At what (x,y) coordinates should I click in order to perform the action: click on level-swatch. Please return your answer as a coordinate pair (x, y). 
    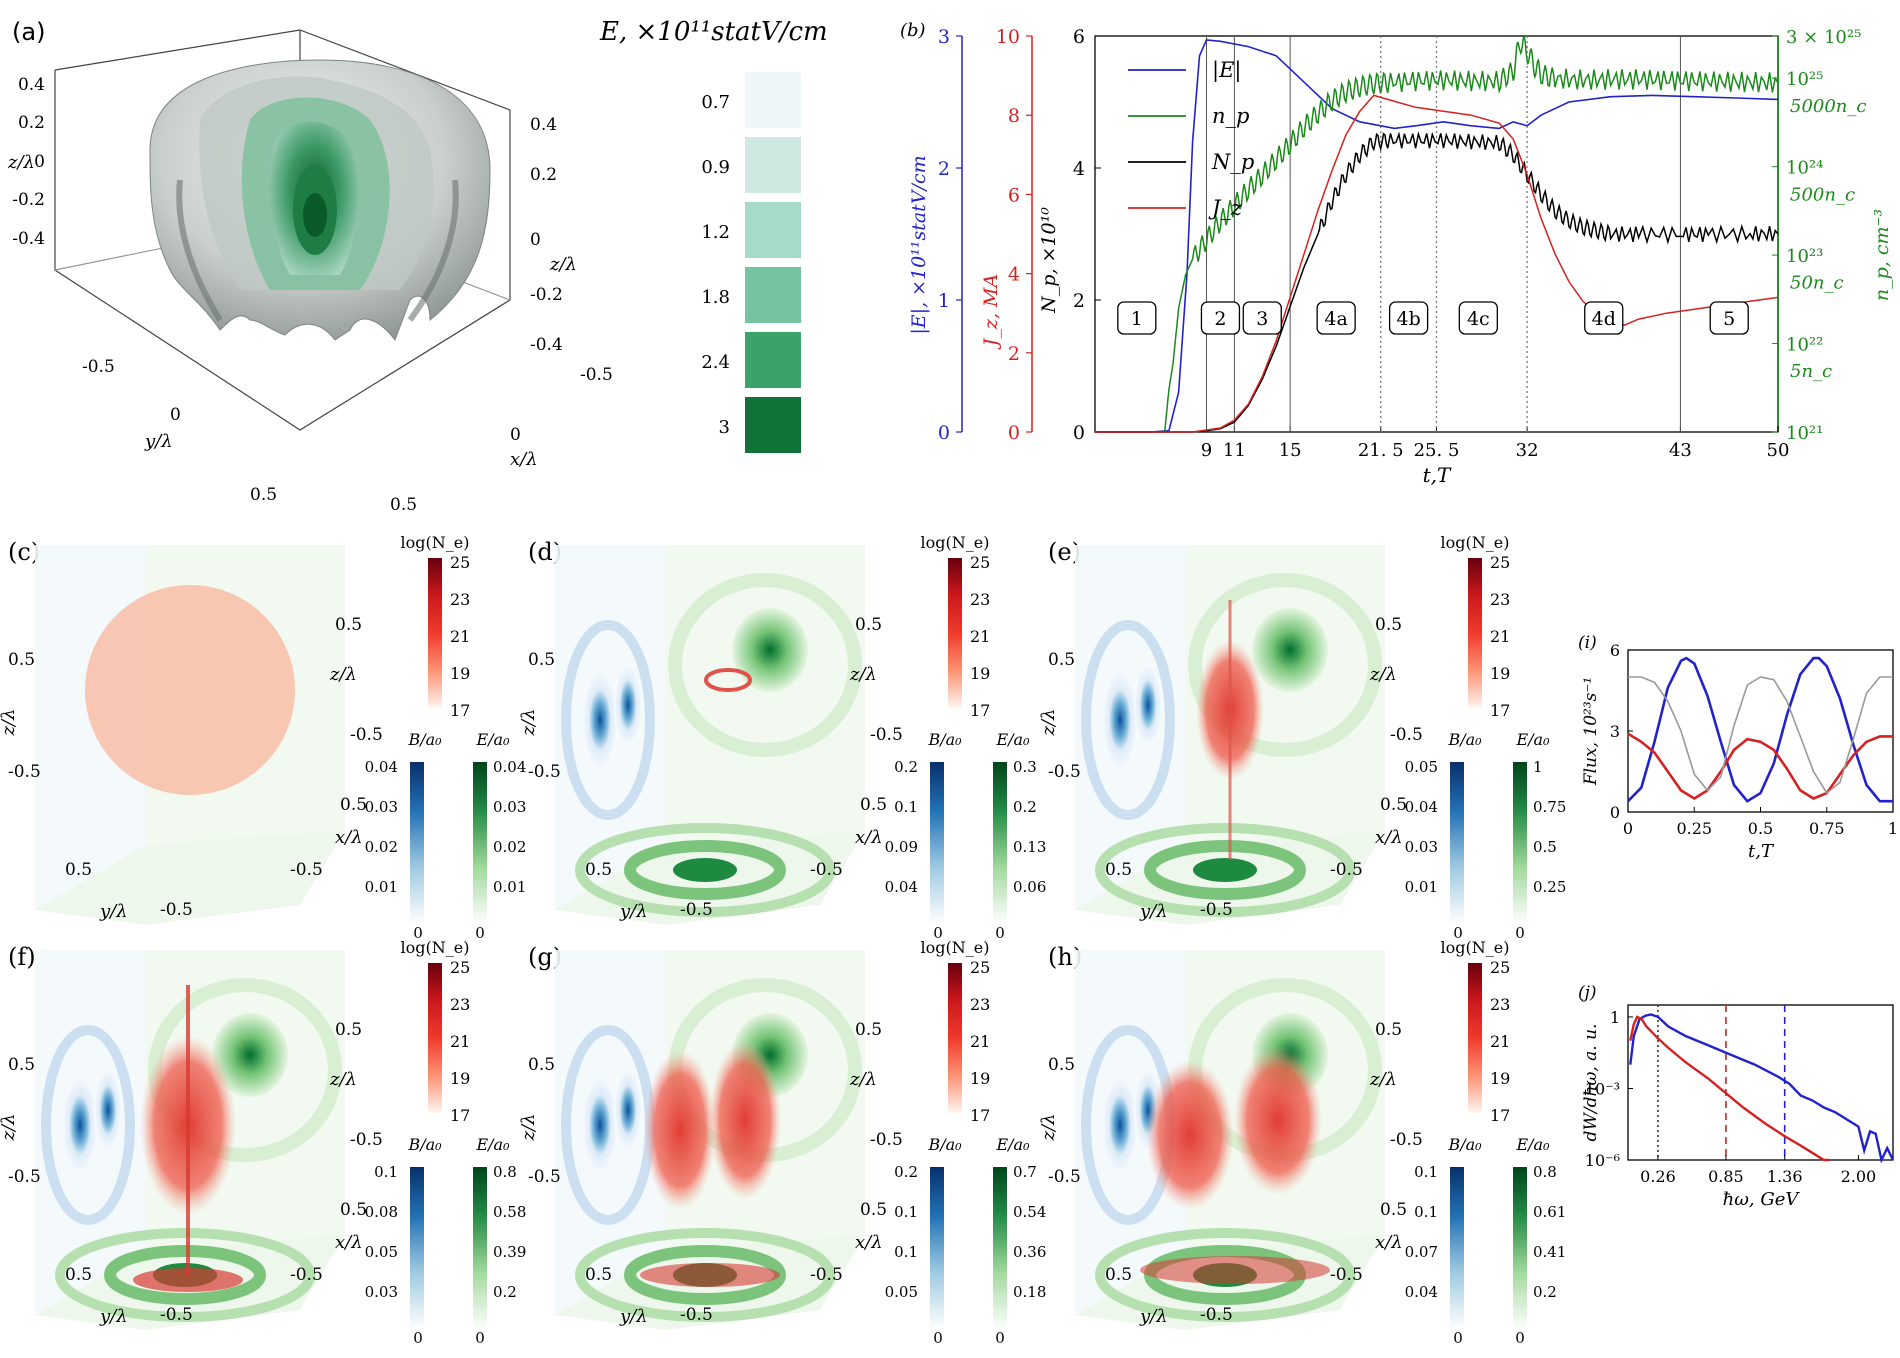
    Looking at the image, I should click on (773, 230).